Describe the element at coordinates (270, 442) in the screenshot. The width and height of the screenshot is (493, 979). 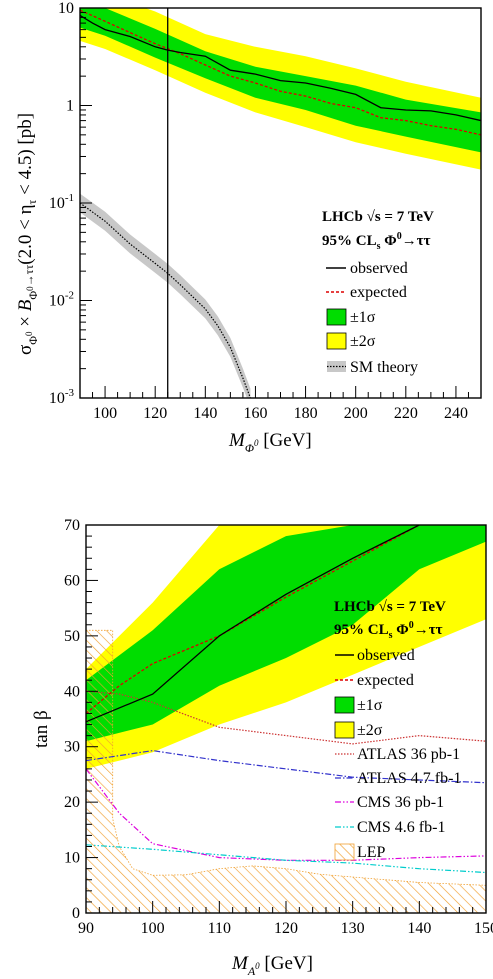
I see `x-axis-label: MΦ0 [GeV]` at that location.